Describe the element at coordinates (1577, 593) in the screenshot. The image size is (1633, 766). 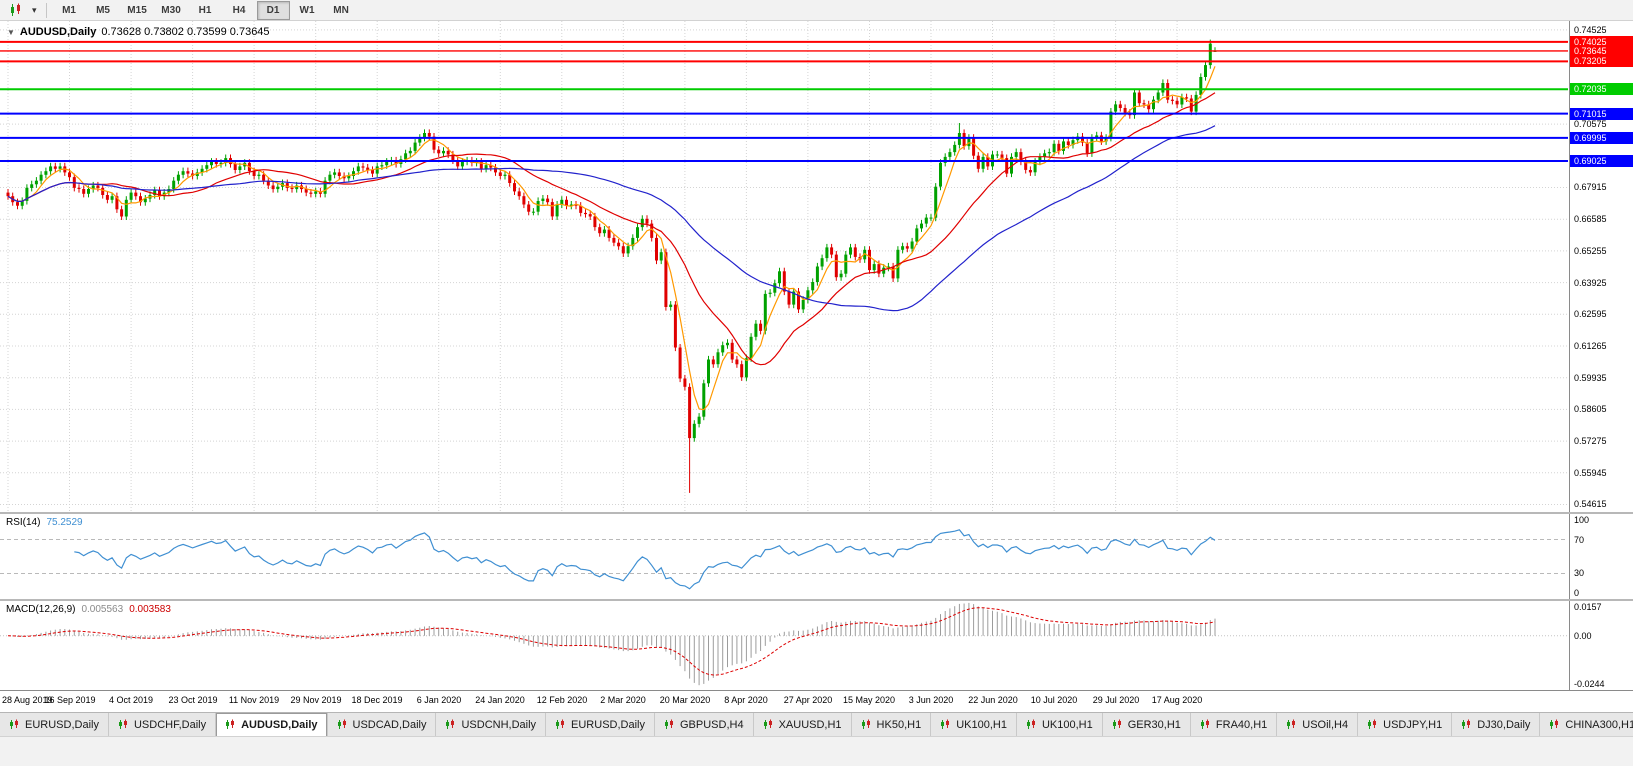
I see `rsi-scale-label: 0` at that location.